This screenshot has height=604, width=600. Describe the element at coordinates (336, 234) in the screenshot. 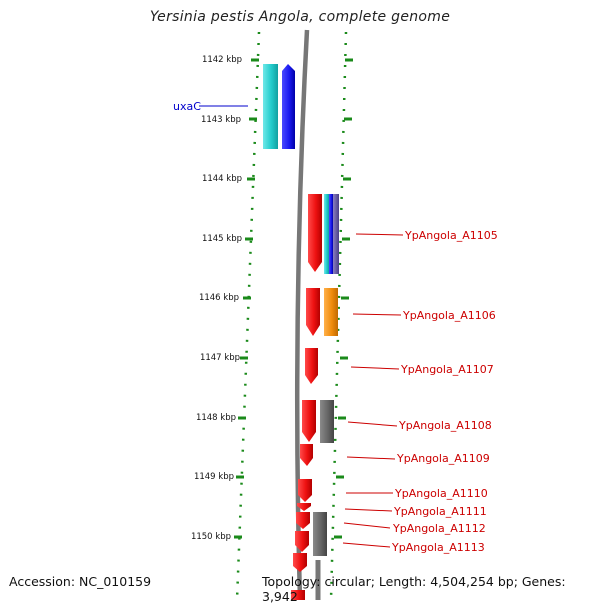

I see `gene-feature-purple` at that location.